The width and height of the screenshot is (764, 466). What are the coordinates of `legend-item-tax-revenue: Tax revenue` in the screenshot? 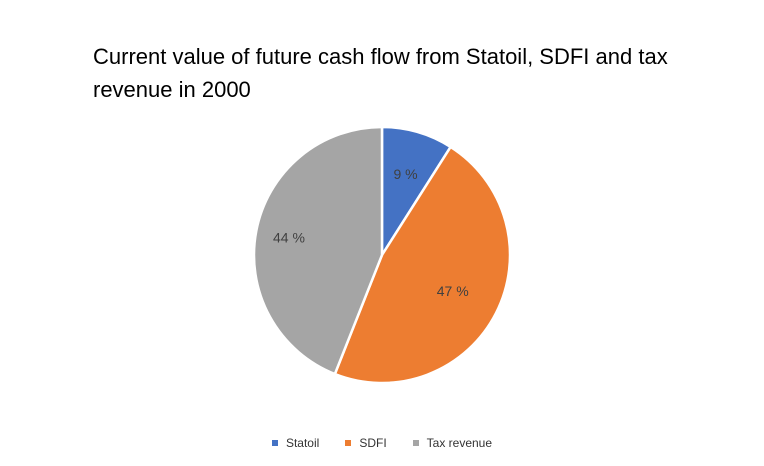 It's located at (452, 443).